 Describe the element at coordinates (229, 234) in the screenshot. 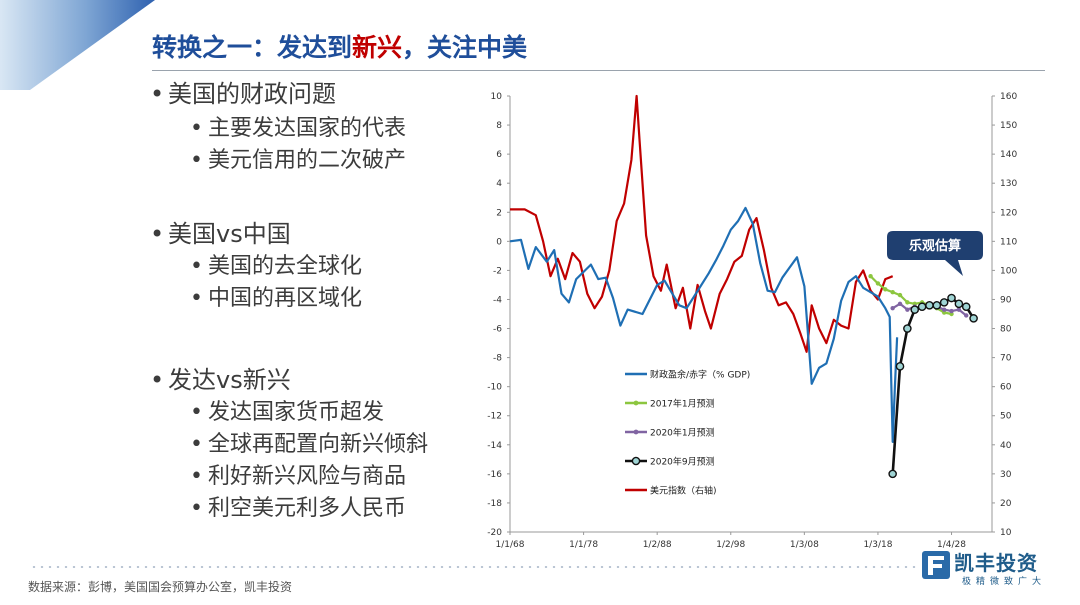

I see `bullet-text: 美国vs中国` at that location.